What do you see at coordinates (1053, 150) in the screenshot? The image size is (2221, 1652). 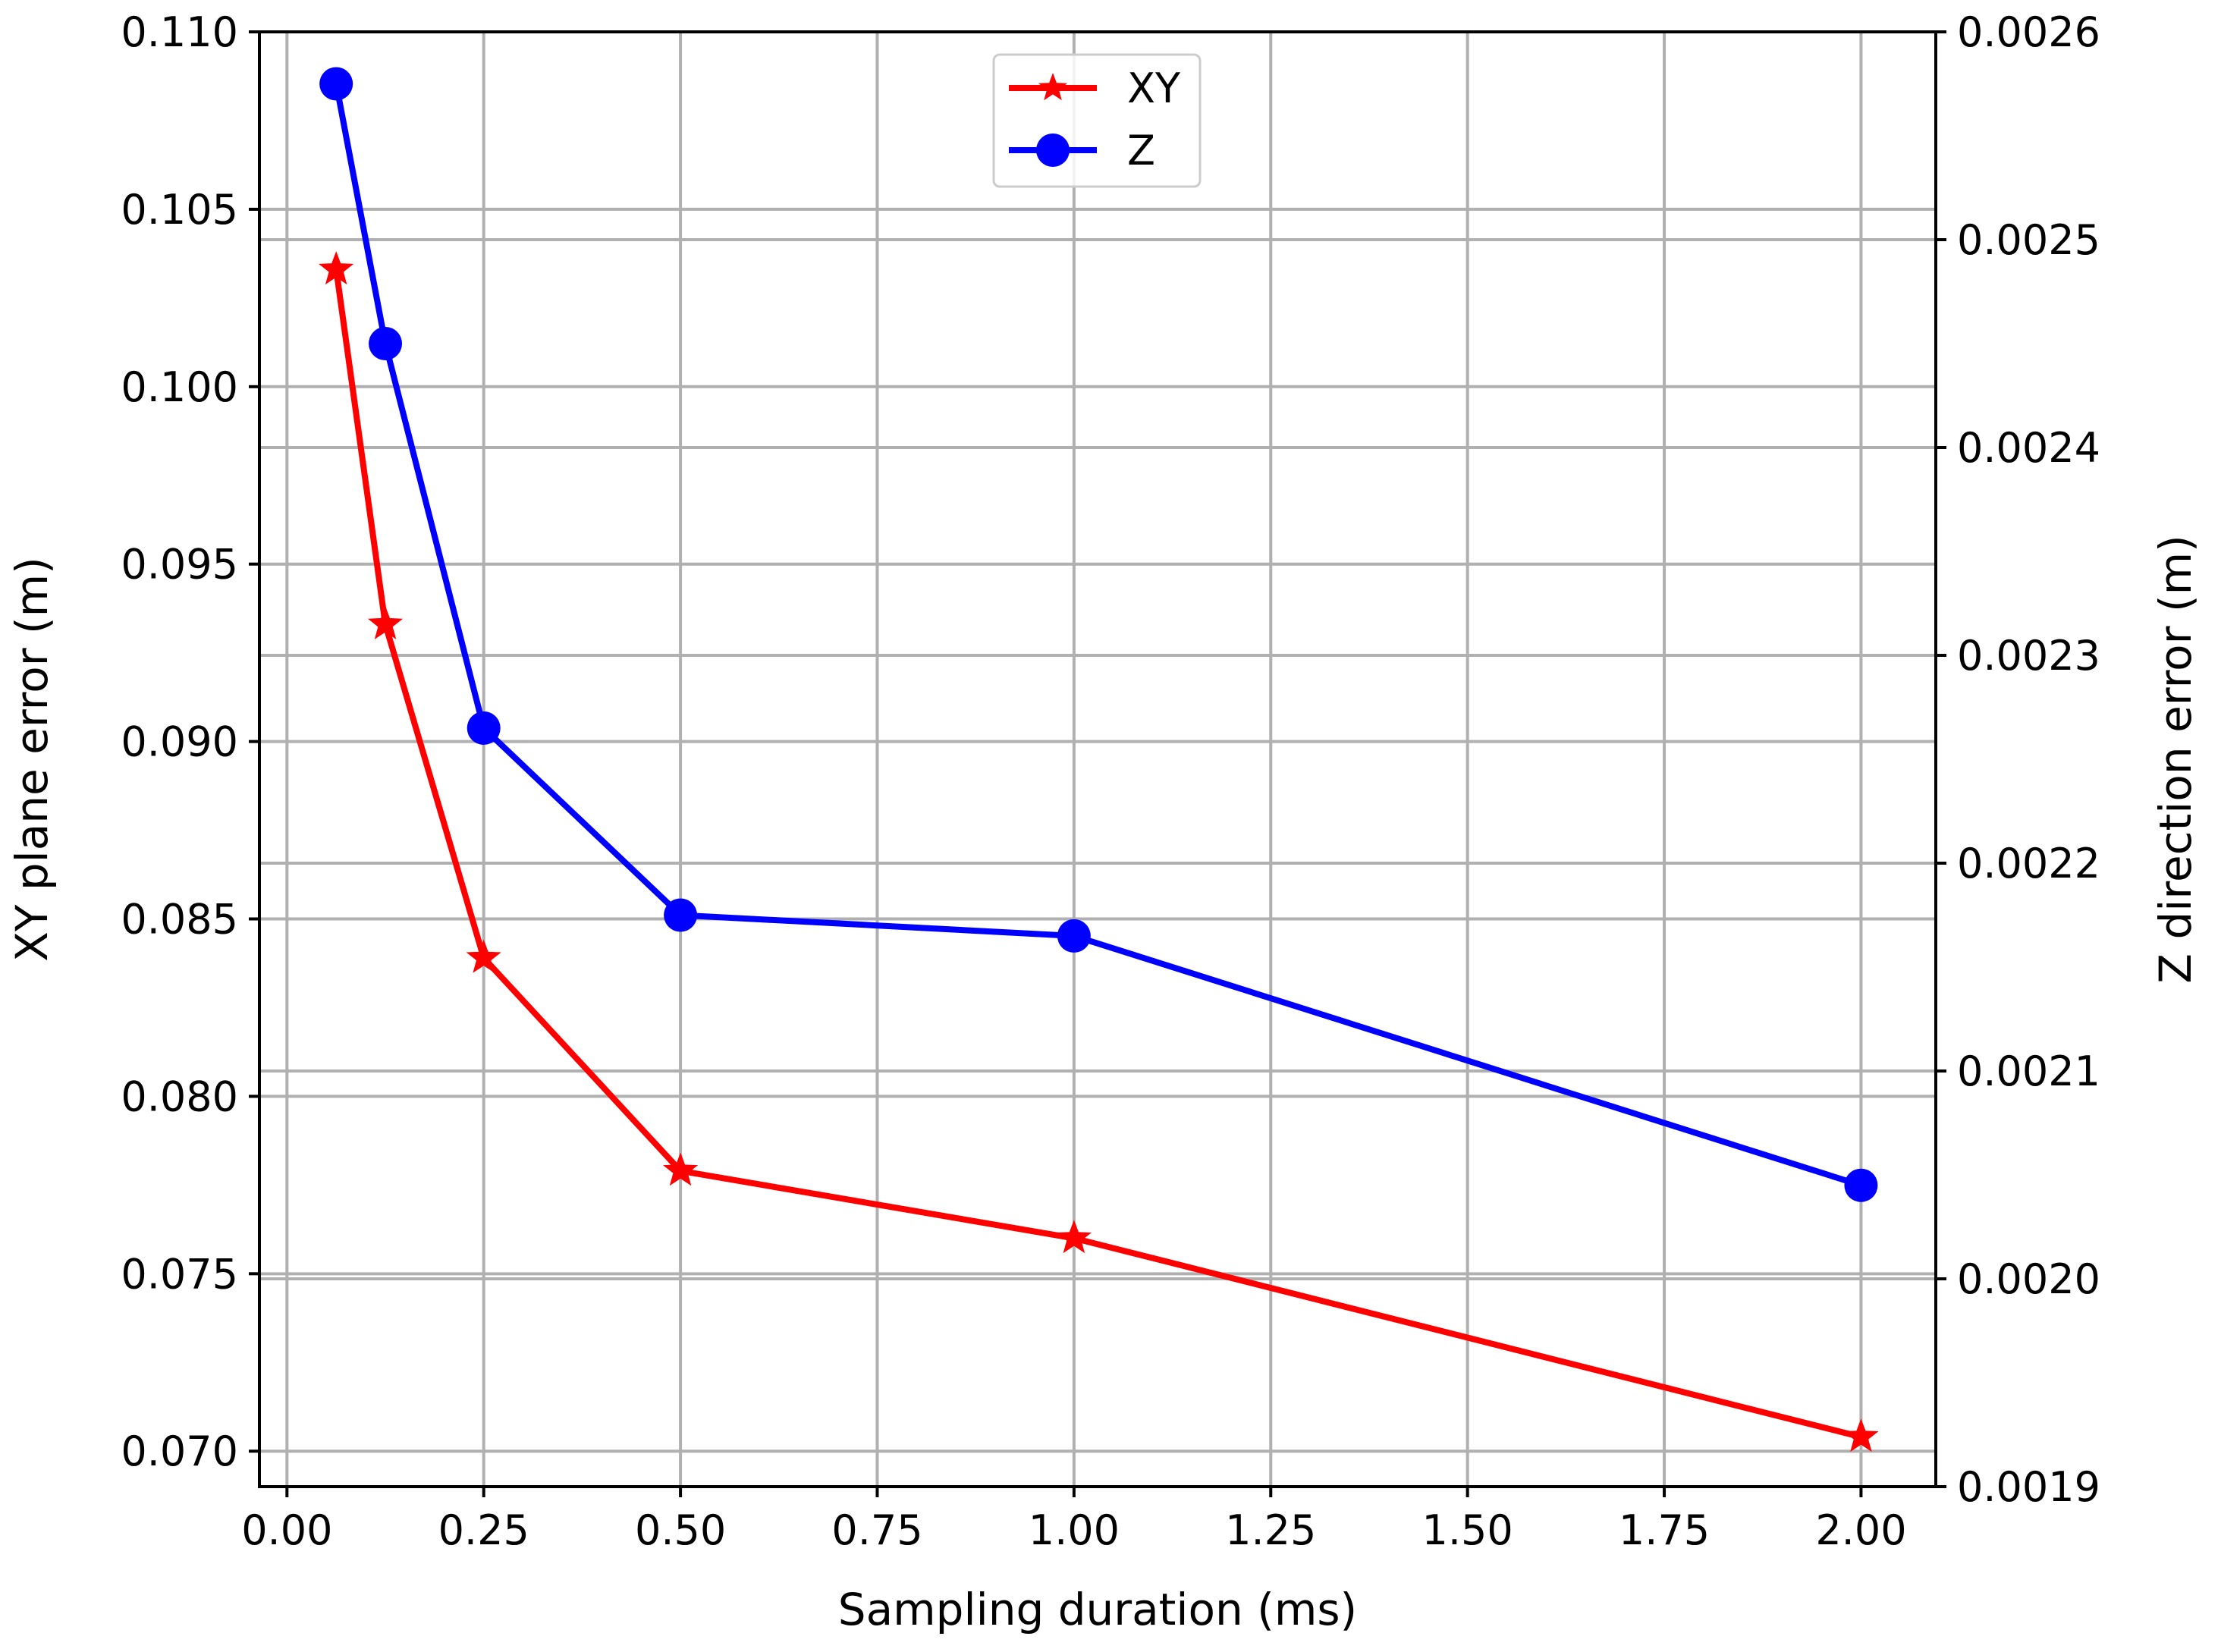 I see `legend-marker-z` at bounding box center [1053, 150].